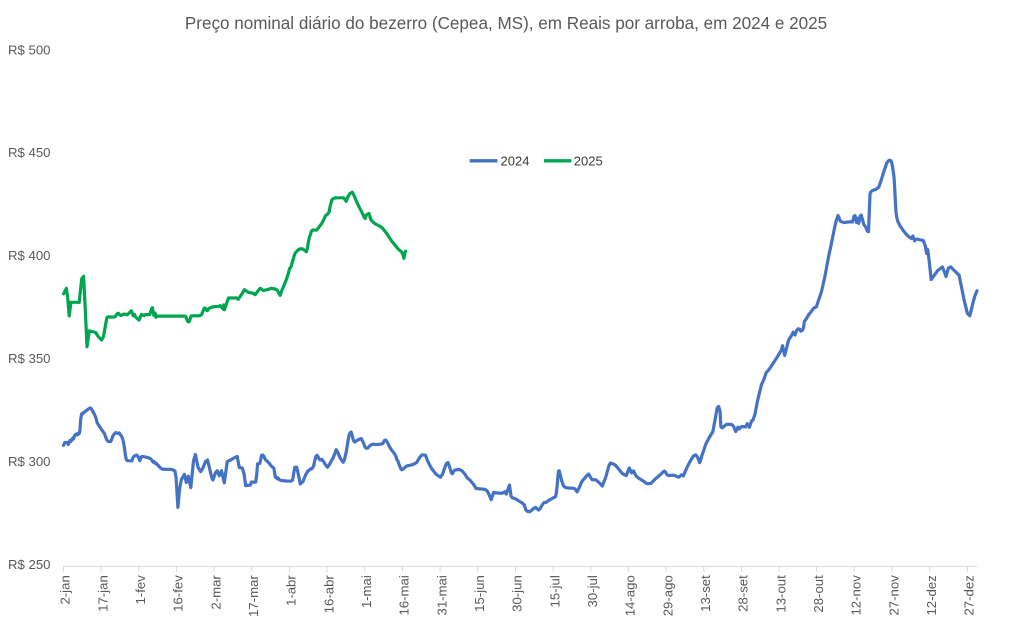  I want to click on svg-text: 17-mar, so click(253, 596).